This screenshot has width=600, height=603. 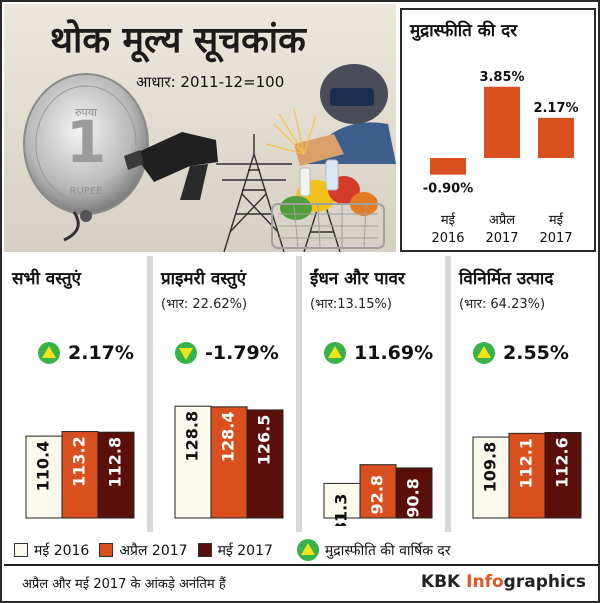 I want to click on index-value-label: 128.4, so click(x=228, y=437).